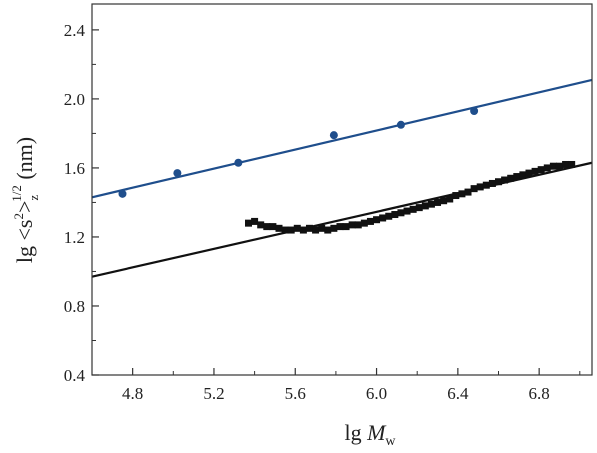 This screenshot has height=453, width=597. I want to click on x-axis-title: lg Mw, so click(370, 434).